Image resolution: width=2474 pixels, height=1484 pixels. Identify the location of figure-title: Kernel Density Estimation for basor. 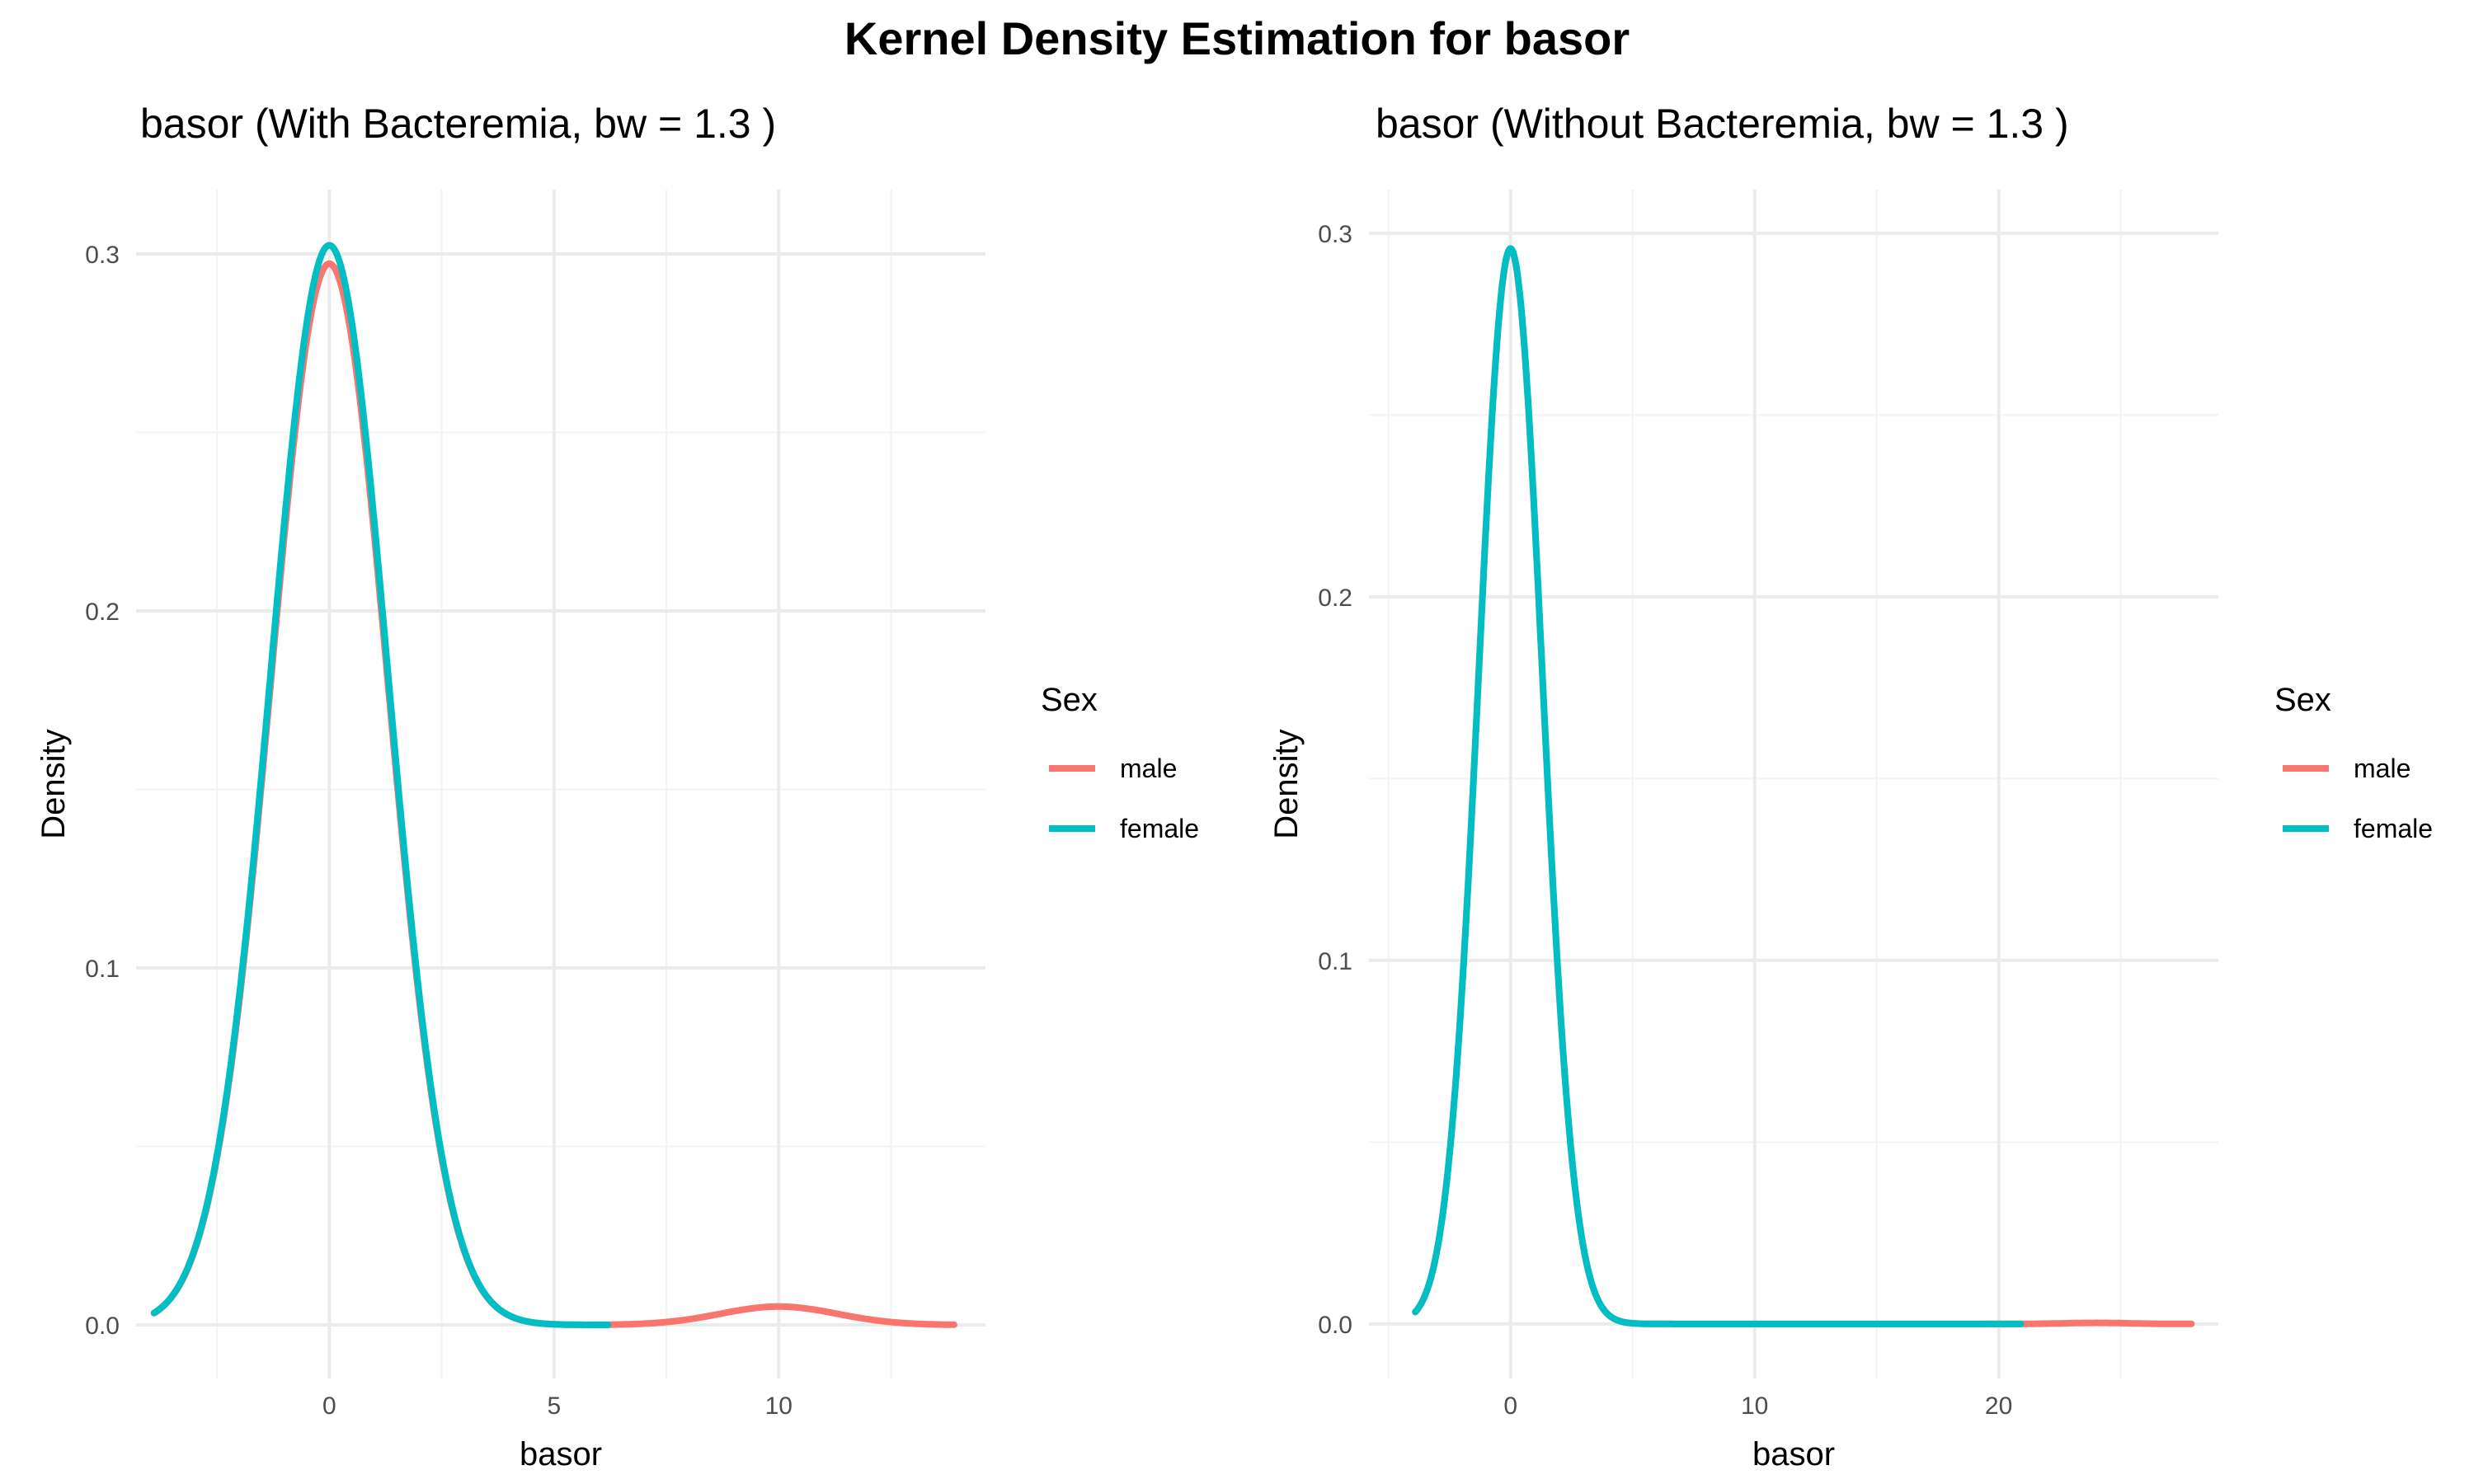
(1237, 38).